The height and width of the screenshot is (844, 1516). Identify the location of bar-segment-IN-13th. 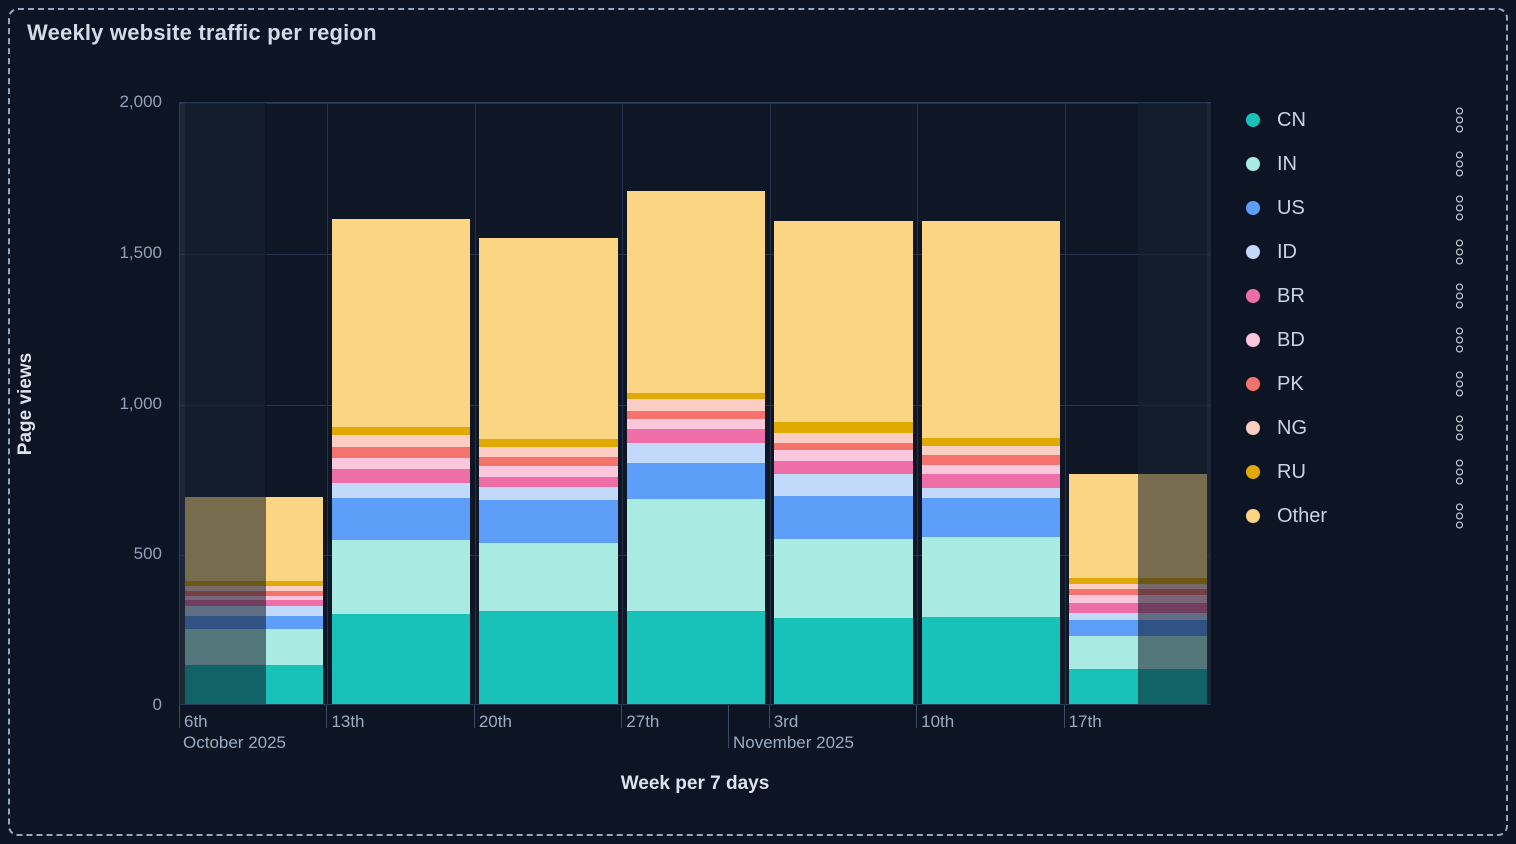
(401, 577).